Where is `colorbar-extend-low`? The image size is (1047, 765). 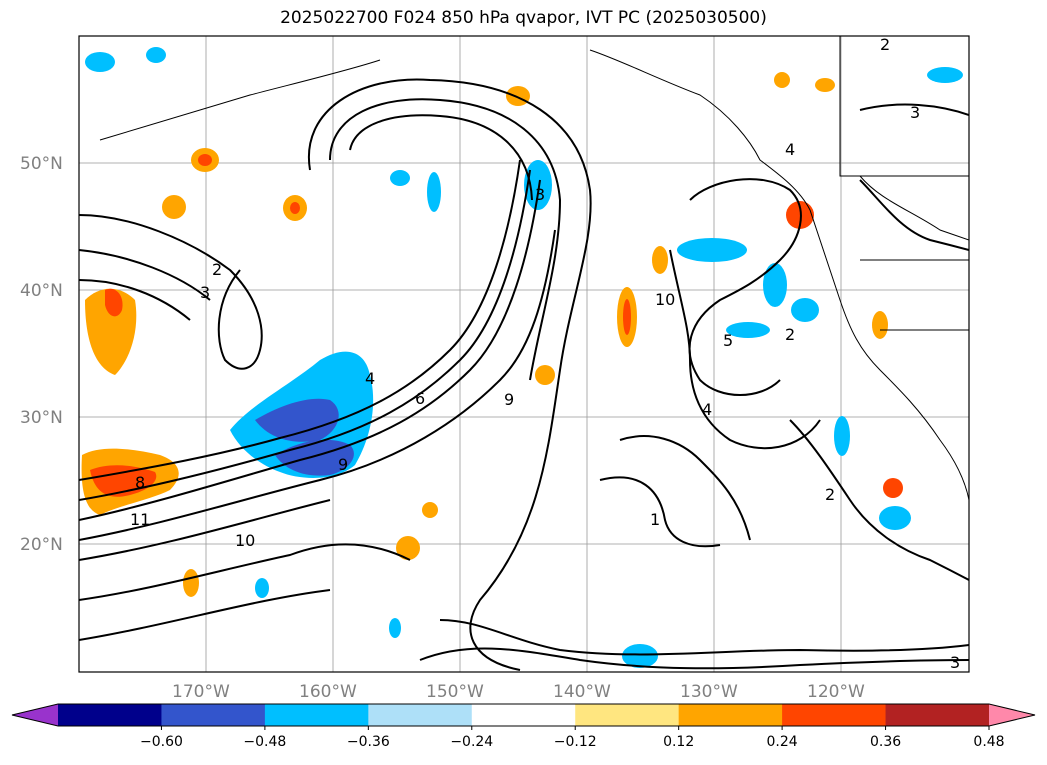
colorbar-extend-low is located at coordinates (35, 715).